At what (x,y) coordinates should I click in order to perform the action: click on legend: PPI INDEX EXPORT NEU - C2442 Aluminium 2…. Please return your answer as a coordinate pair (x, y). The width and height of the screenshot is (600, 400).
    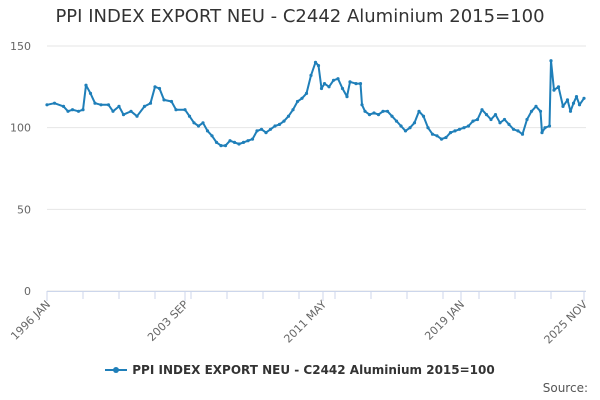
    Looking at the image, I should click on (300, 370).